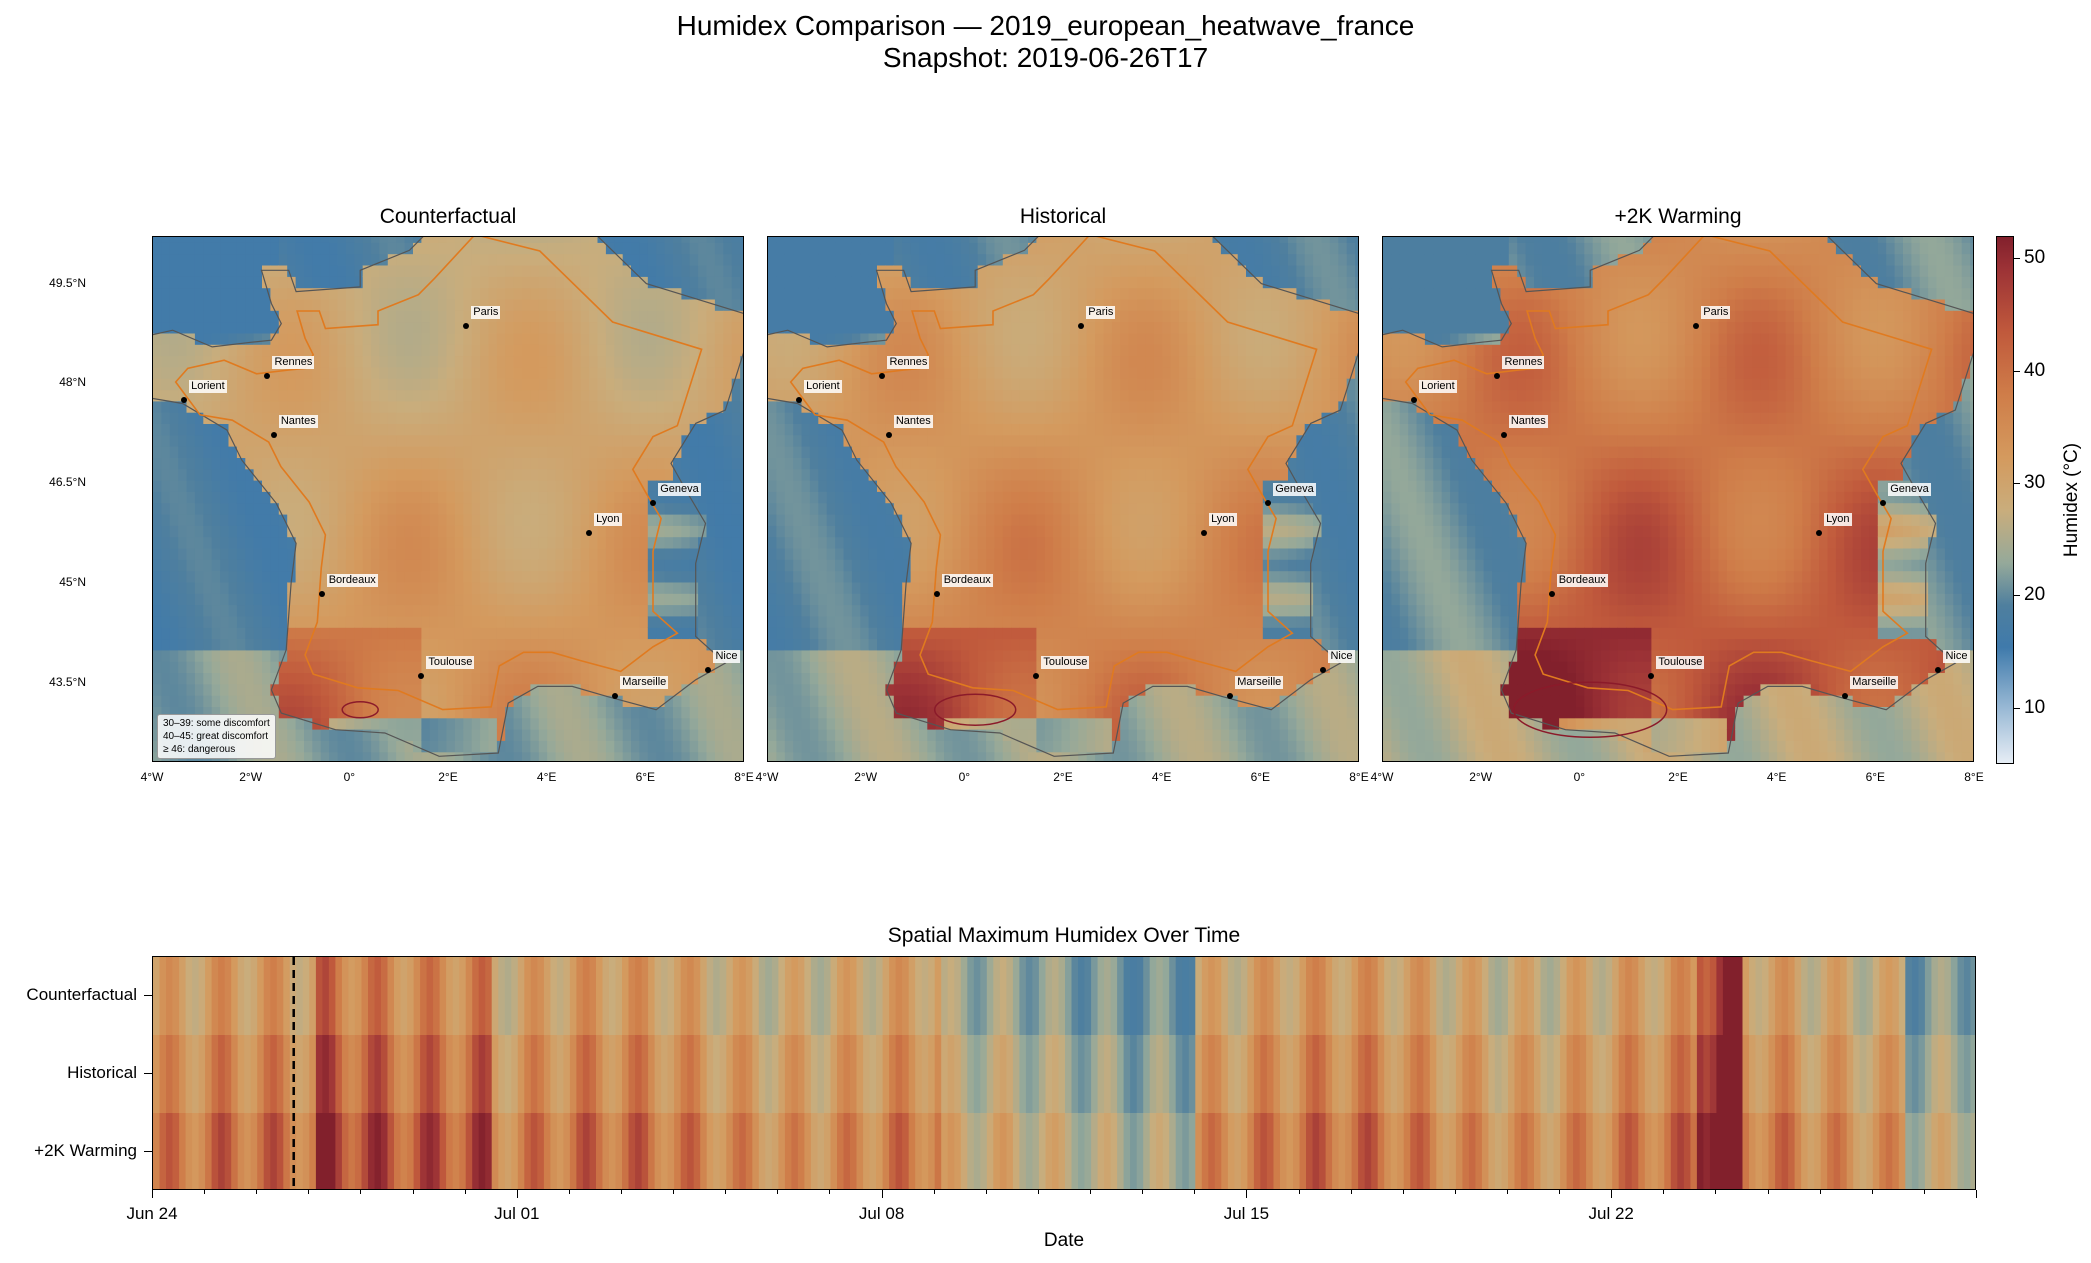  Describe the element at coordinates (1382, 777) in the screenshot. I see `longitude-label: 4°W` at that location.